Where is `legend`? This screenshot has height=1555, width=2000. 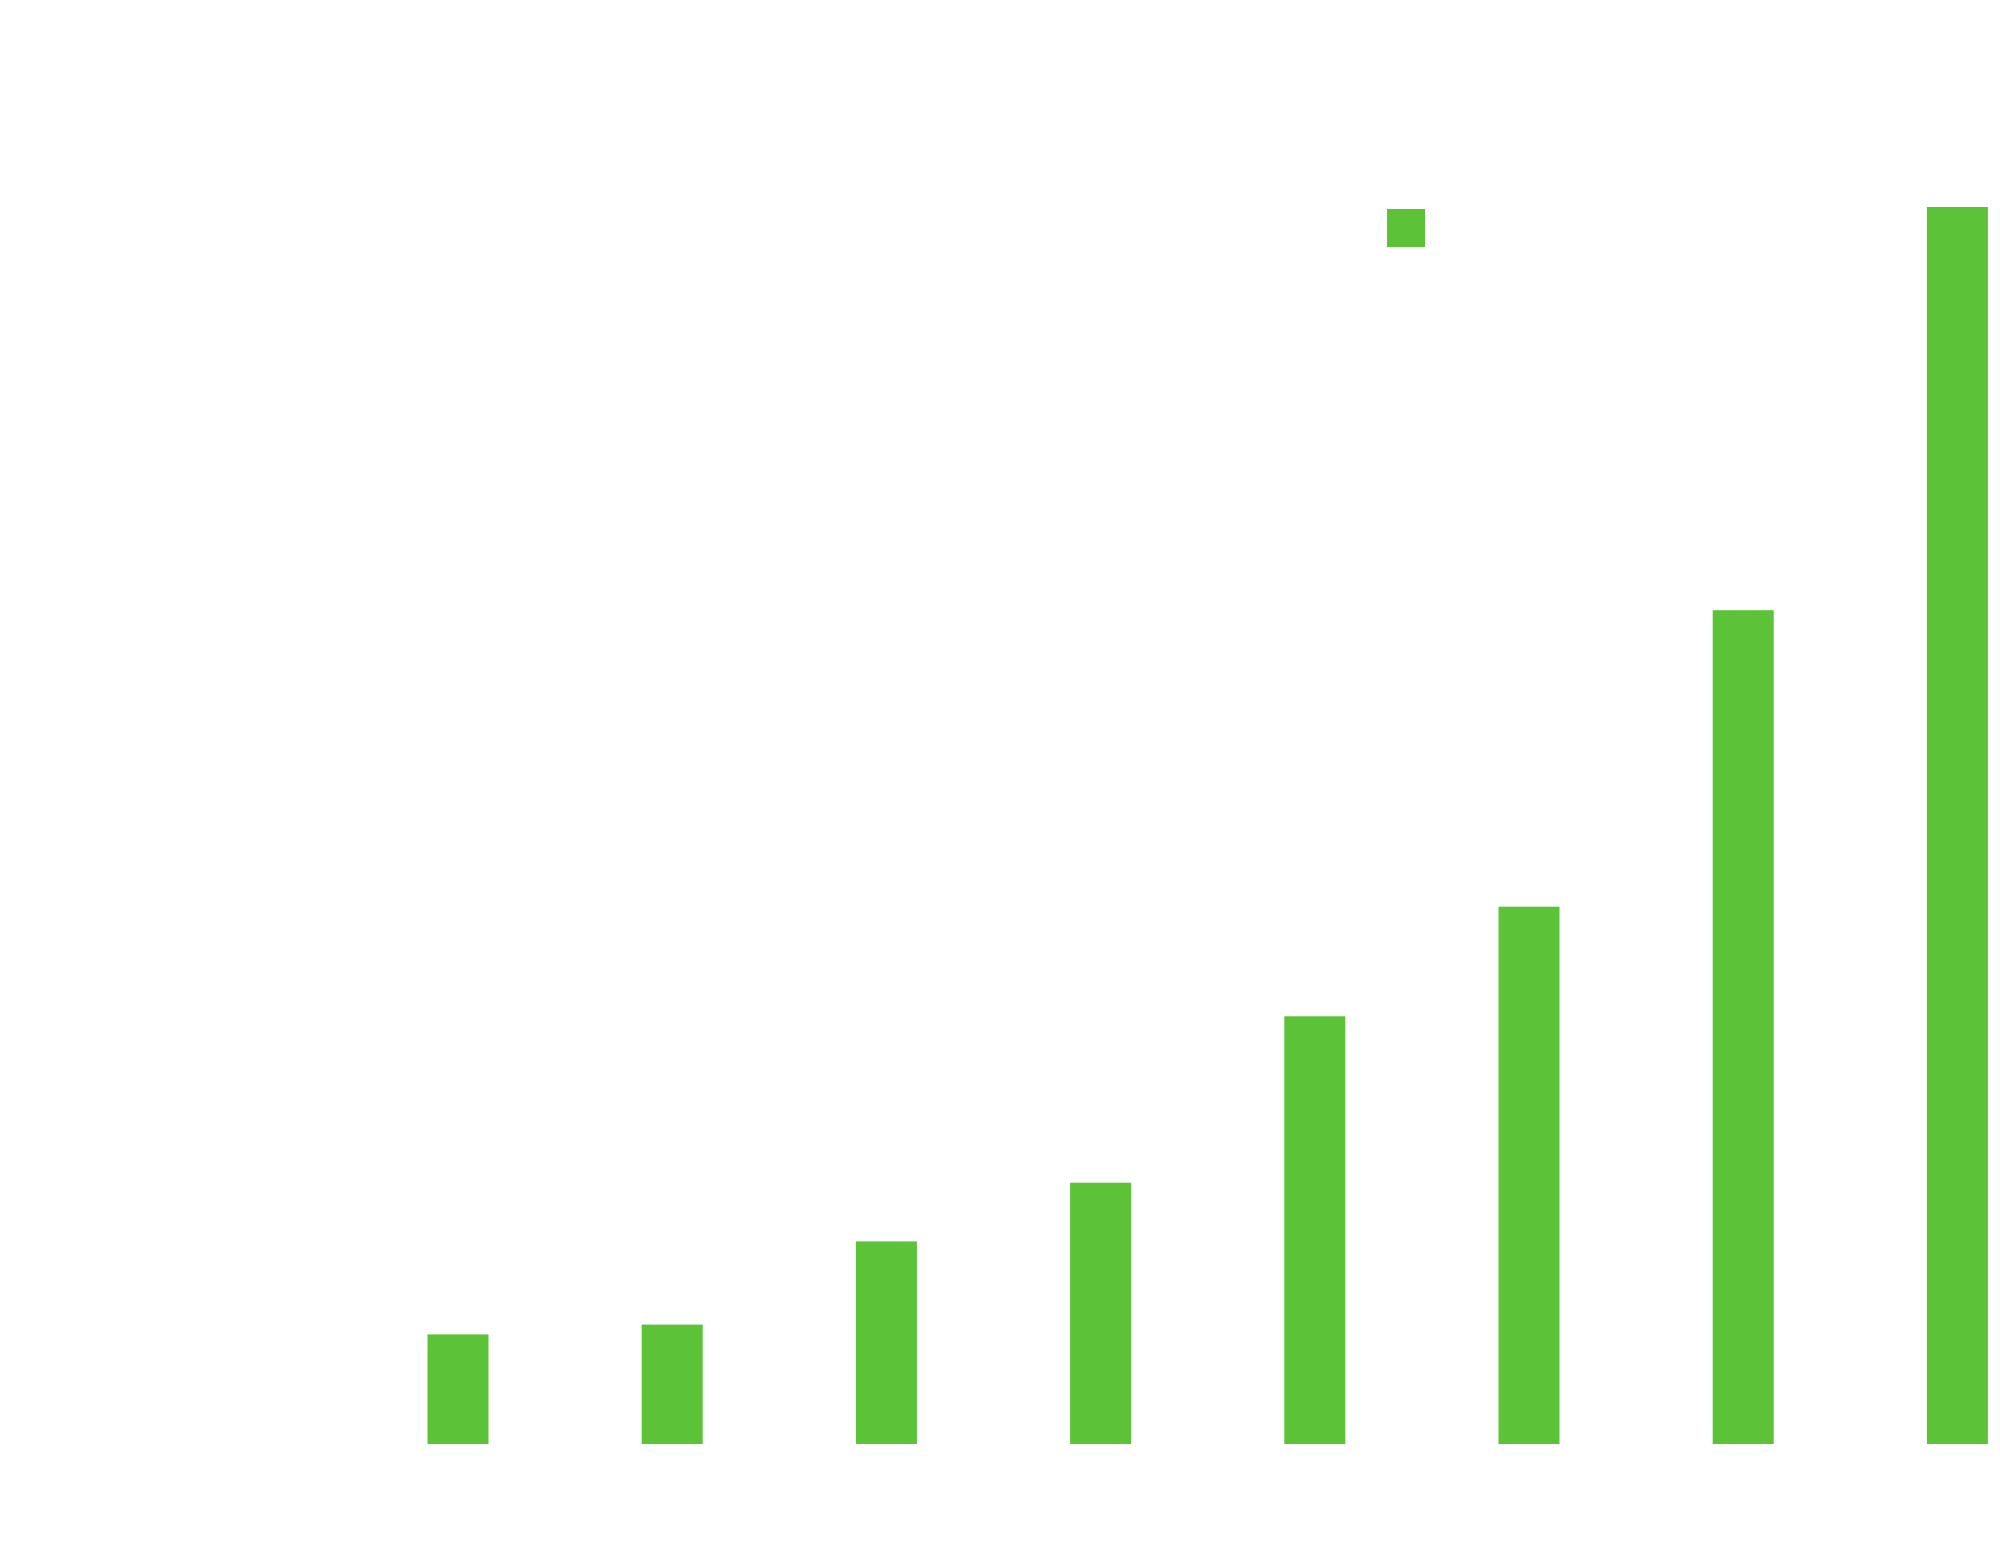 legend is located at coordinates (1406, 228).